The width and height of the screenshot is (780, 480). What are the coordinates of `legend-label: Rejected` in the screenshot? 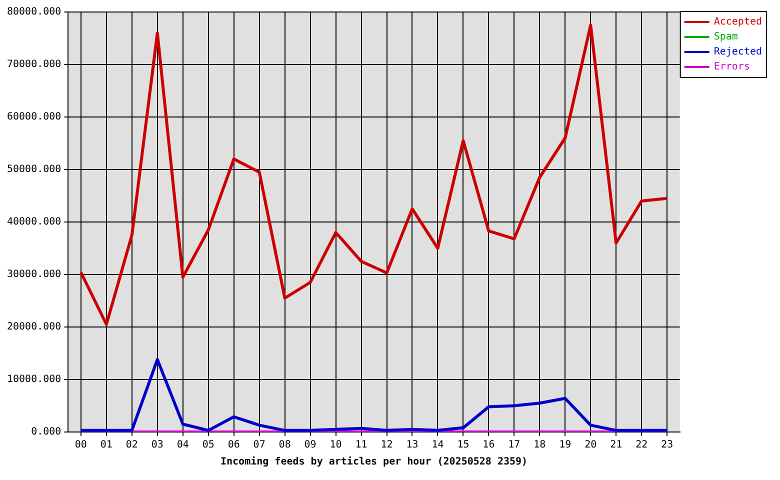 It's located at (738, 52).